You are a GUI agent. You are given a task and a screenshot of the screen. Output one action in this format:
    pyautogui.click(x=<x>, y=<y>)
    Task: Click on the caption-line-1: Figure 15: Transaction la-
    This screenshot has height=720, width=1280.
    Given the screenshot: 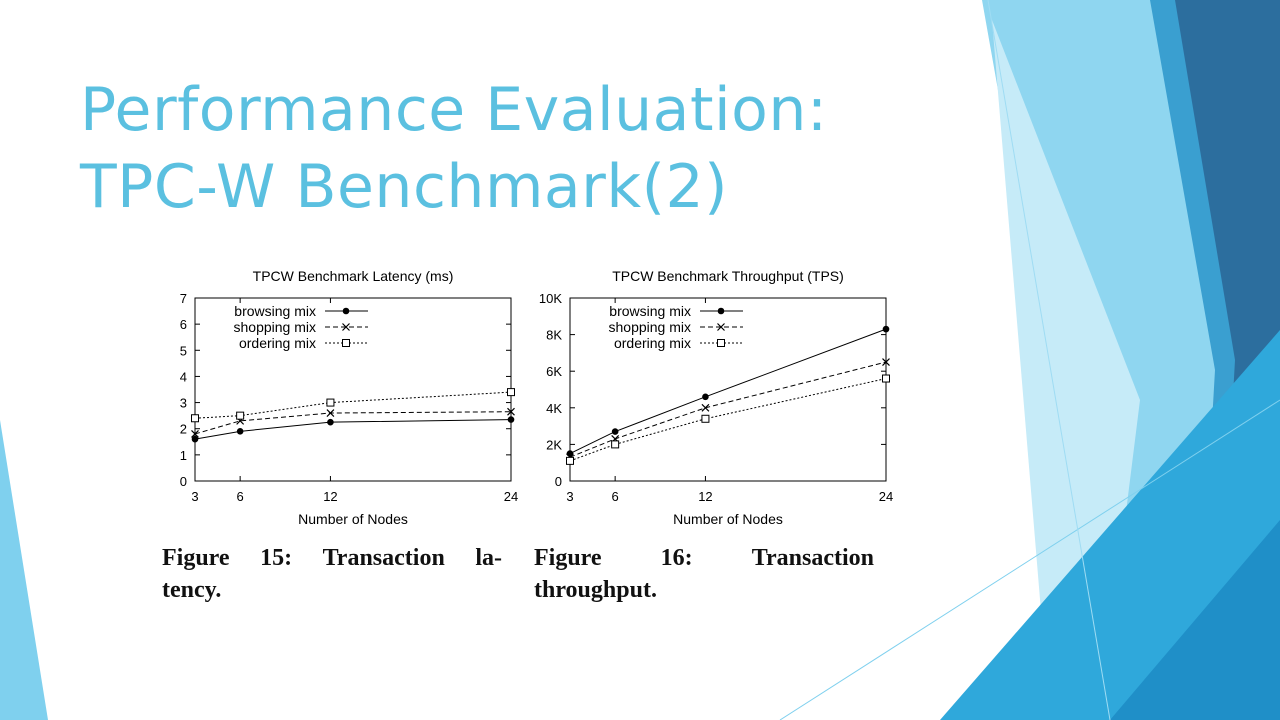 What is the action you would take?
    pyautogui.click(x=332, y=558)
    